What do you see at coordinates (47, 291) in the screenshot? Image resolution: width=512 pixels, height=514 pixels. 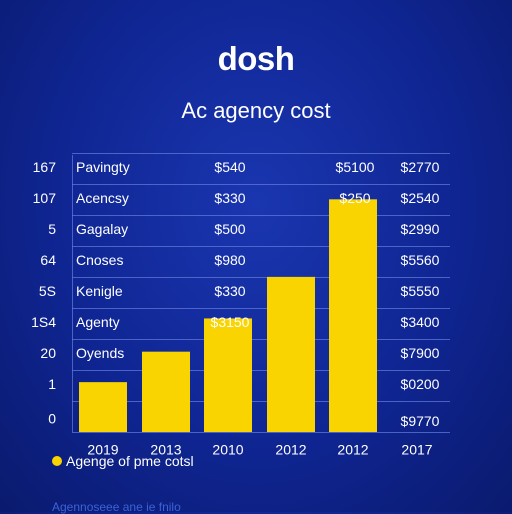 I see `y-tick-label: 5S` at bounding box center [47, 291].